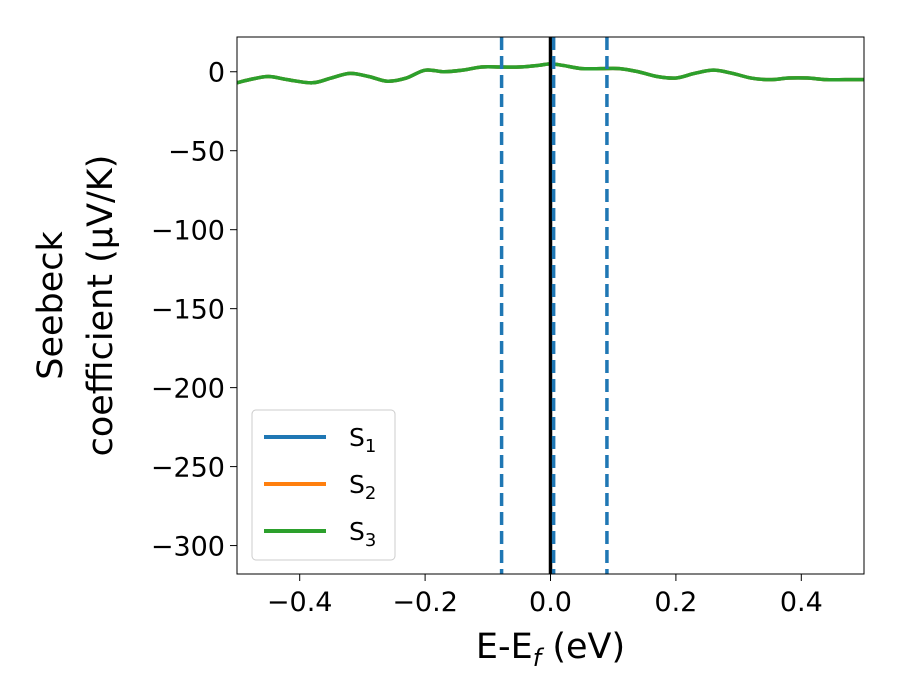 This screenshot has height=700, width=900. What do you see at coordinates (196, 152) in the screenshot?
I see `y-tick-label: −50` at bounding box center [196, 152].